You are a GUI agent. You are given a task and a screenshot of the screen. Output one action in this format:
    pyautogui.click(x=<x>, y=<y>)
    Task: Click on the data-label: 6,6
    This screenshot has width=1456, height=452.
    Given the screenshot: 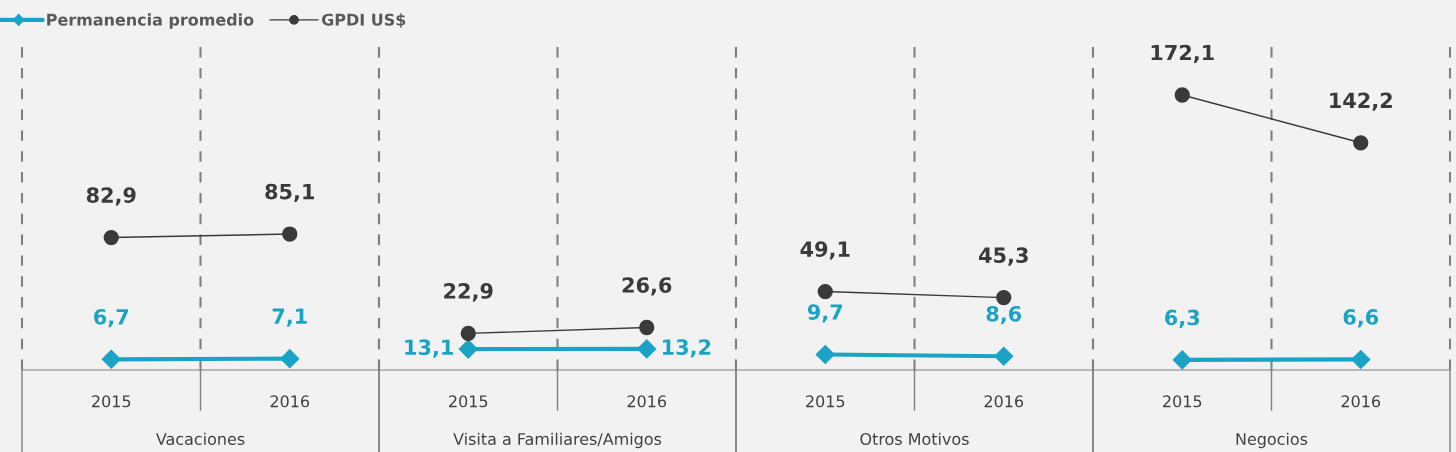 What is the action you would take?
    pyautogui.click(x=1361, y=318)
    